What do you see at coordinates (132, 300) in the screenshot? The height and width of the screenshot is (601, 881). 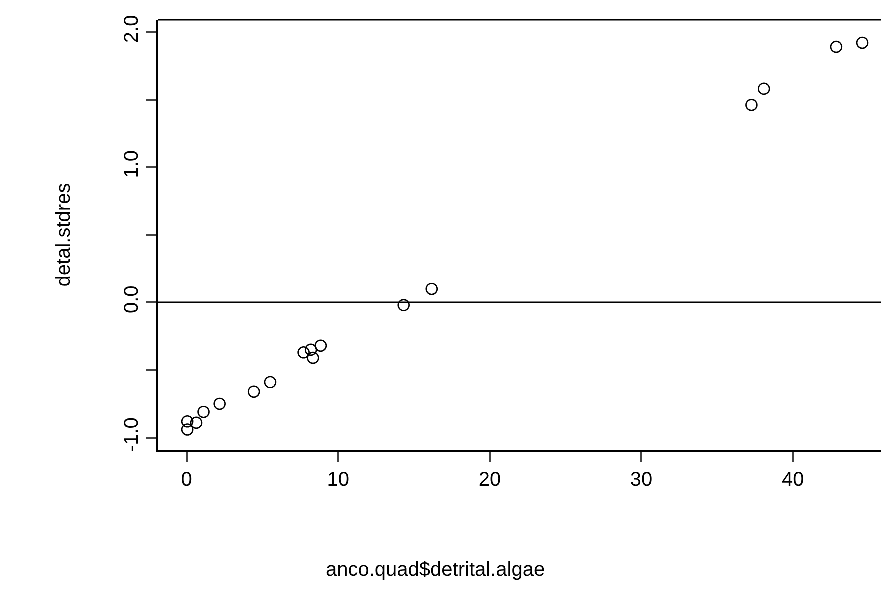 I see `y-tick-label: 0.0` at bounding box center [132, 300].